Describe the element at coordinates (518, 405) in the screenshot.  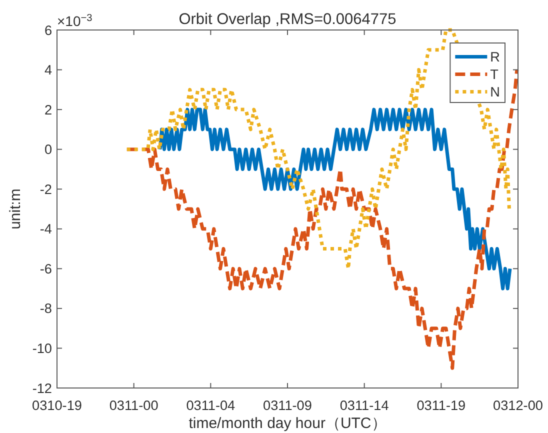
I see `x-tick-label: 0312-00` at that location.